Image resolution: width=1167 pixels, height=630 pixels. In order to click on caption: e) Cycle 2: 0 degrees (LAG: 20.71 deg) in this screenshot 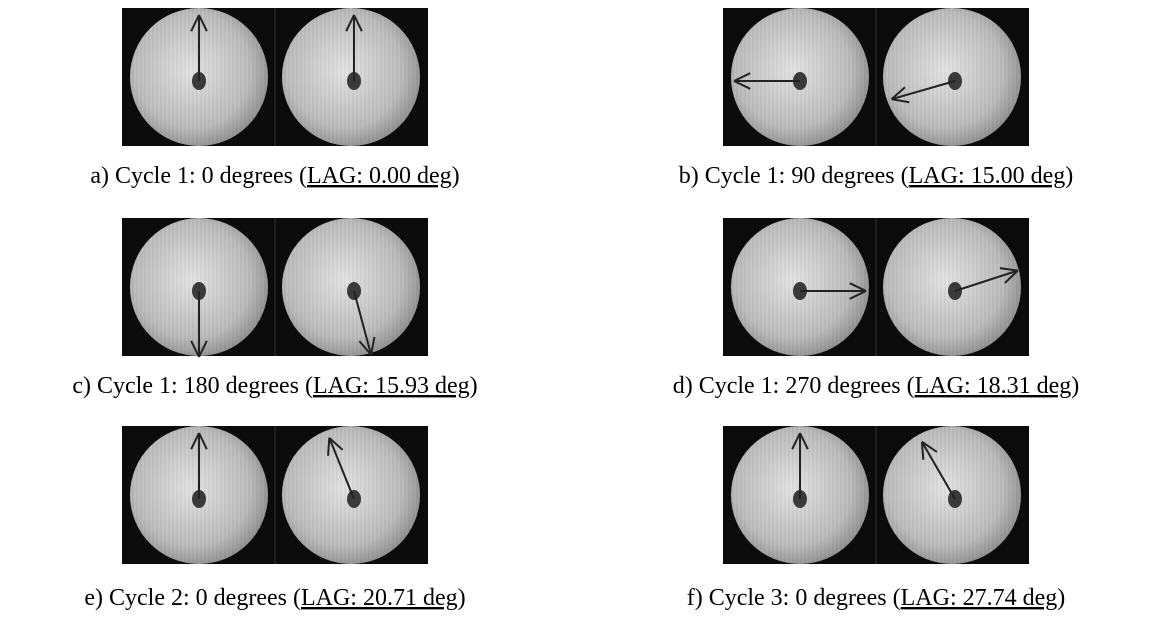, I will do `click(274, 598)`.